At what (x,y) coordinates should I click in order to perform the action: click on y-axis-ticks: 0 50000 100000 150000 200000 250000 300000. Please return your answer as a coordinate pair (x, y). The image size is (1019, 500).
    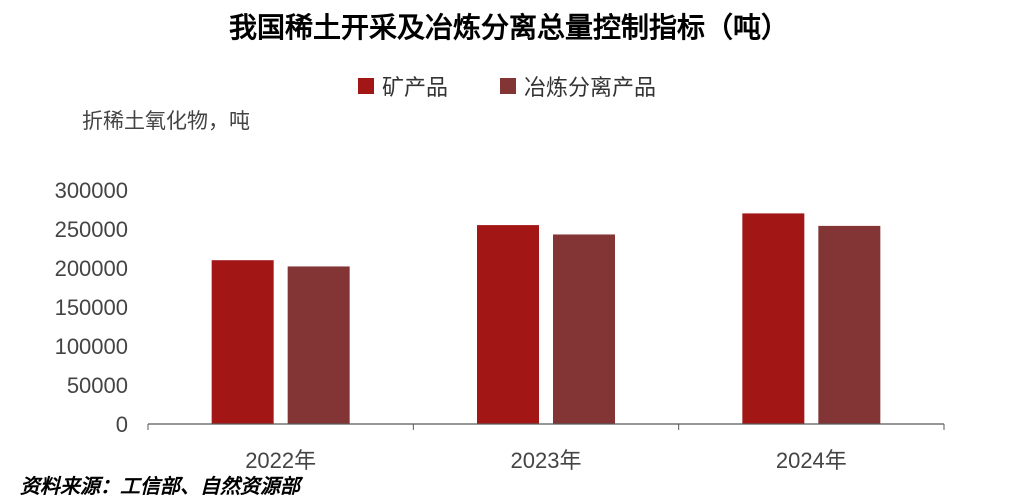
    Looking at the image, I should click on (91, 307).